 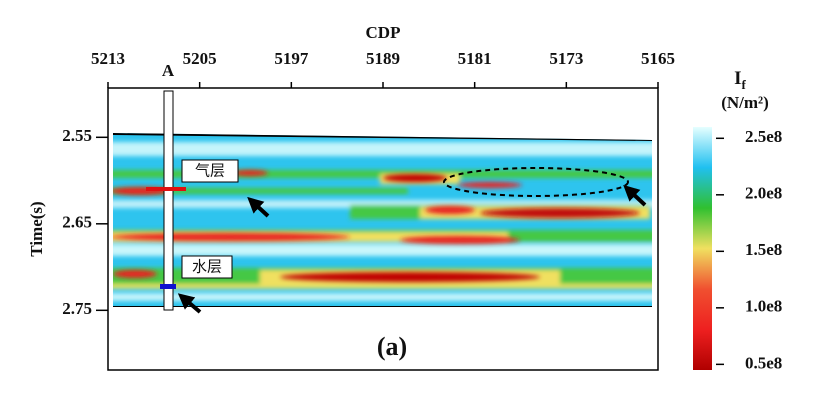 What do you see at coordinates (763, 362) in the screenshot?
I see `colorbar-tick-label: 0.5e8` at bounding box center [763, 362].